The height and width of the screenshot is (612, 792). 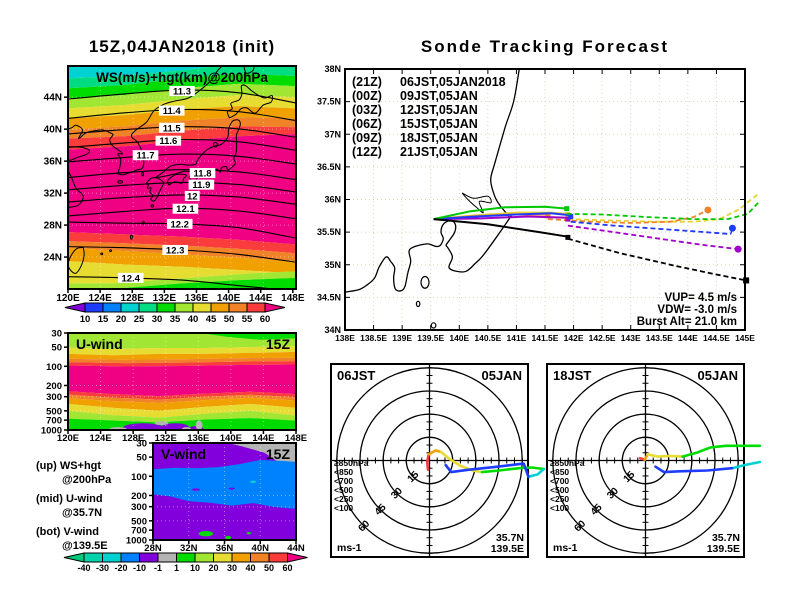 I want to click on ws-map-title: 15Z,04JAN2018 (init), so click(x=182, y=46).